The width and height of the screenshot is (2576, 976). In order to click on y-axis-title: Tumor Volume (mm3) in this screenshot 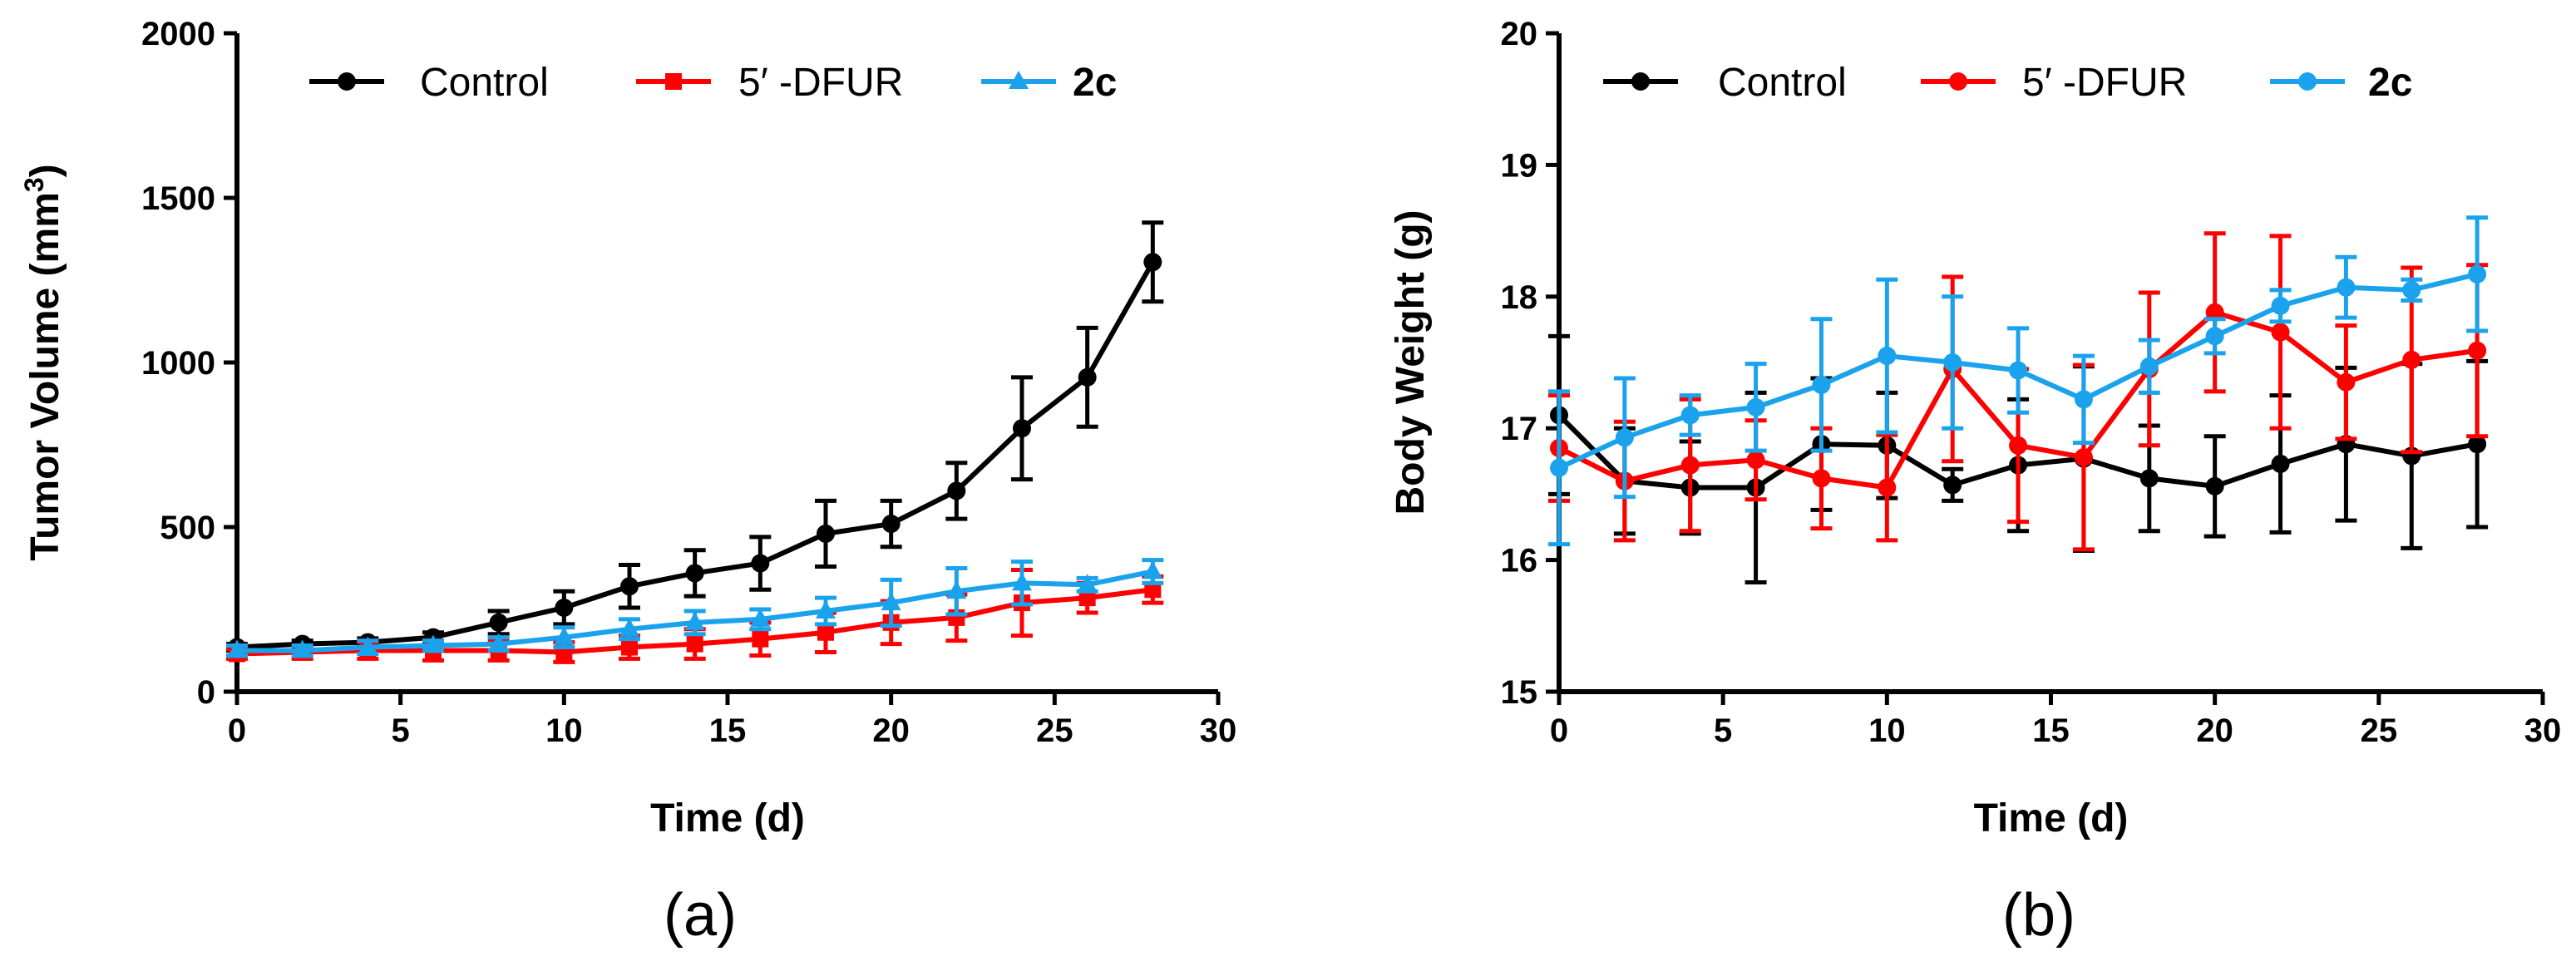, I will do `click(43, 362)`.